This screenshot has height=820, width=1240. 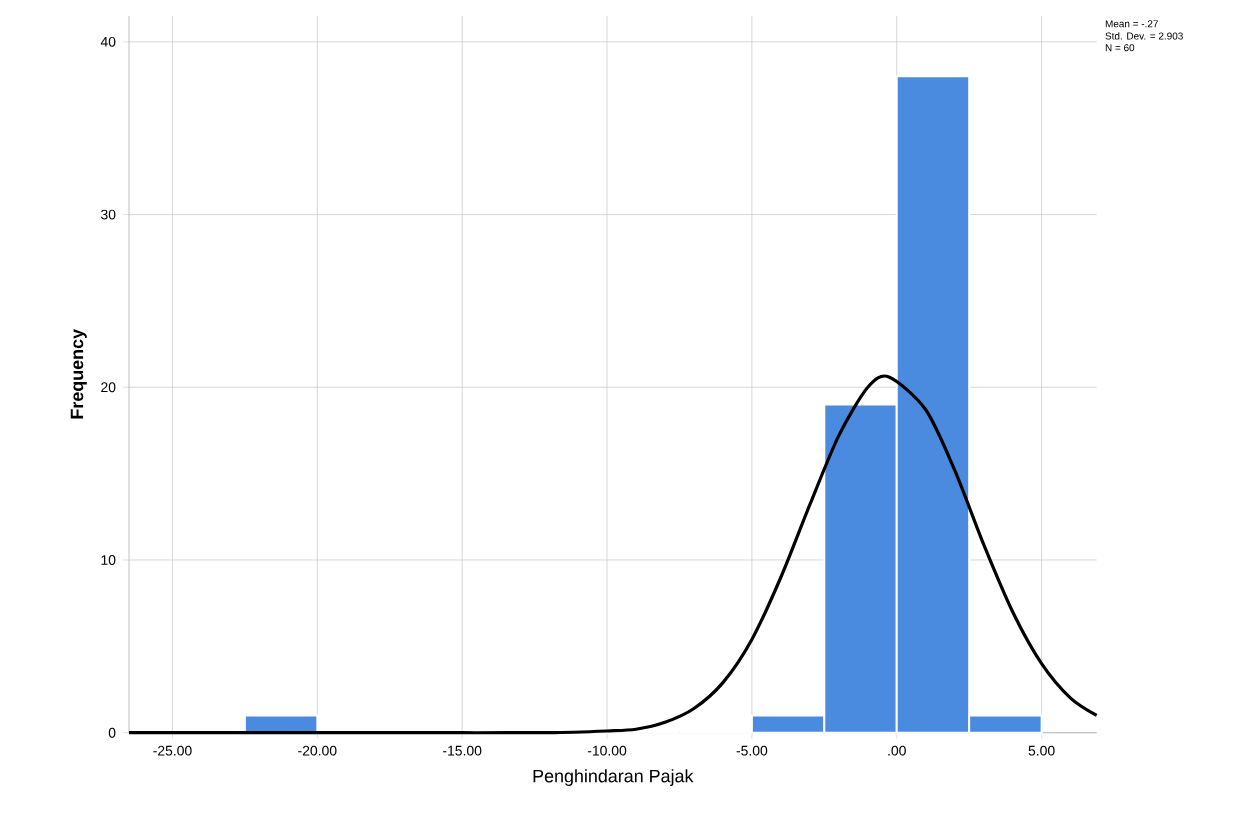 What do you see at coordinates (78, 373) in the screenshot?
I see `y-axis-title: Frequency` at bounding box center [78, 373].